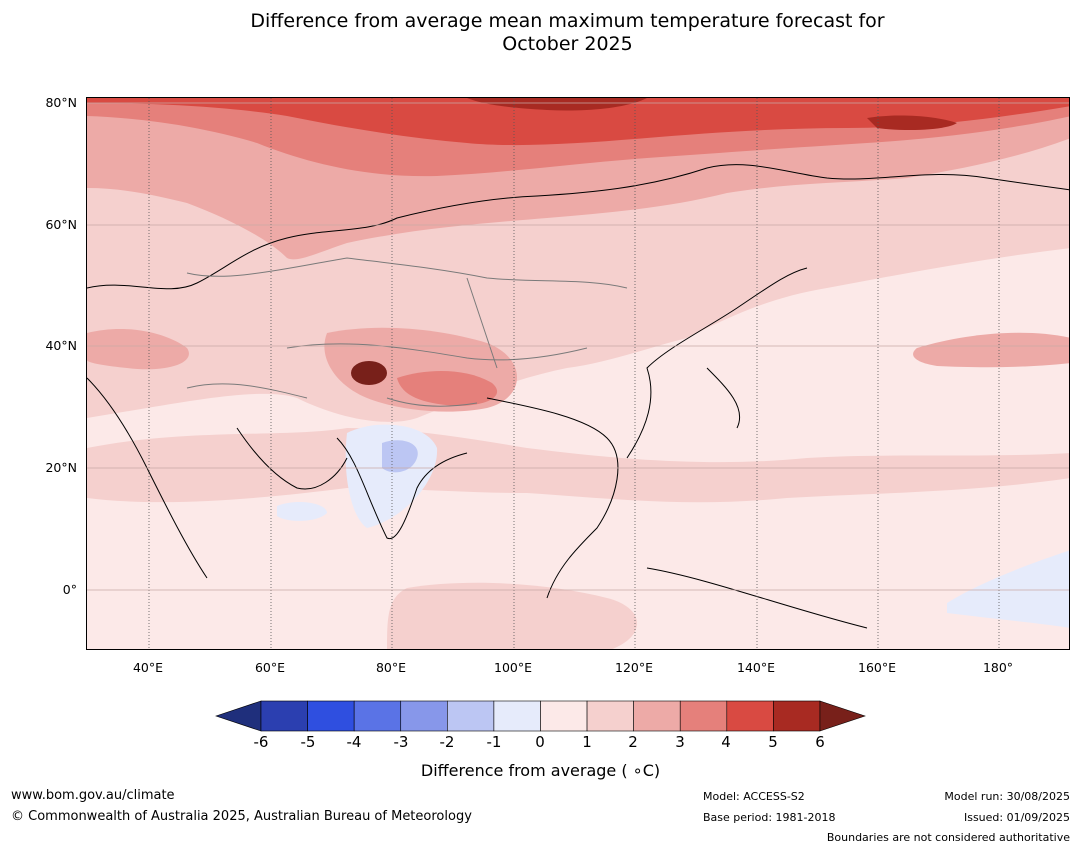 The height and width of the screenshot is (850, 1081). Describe the element at coordinates (61, 224) in the screenshot. I see `lat-label-60n: 60°N` at that location.